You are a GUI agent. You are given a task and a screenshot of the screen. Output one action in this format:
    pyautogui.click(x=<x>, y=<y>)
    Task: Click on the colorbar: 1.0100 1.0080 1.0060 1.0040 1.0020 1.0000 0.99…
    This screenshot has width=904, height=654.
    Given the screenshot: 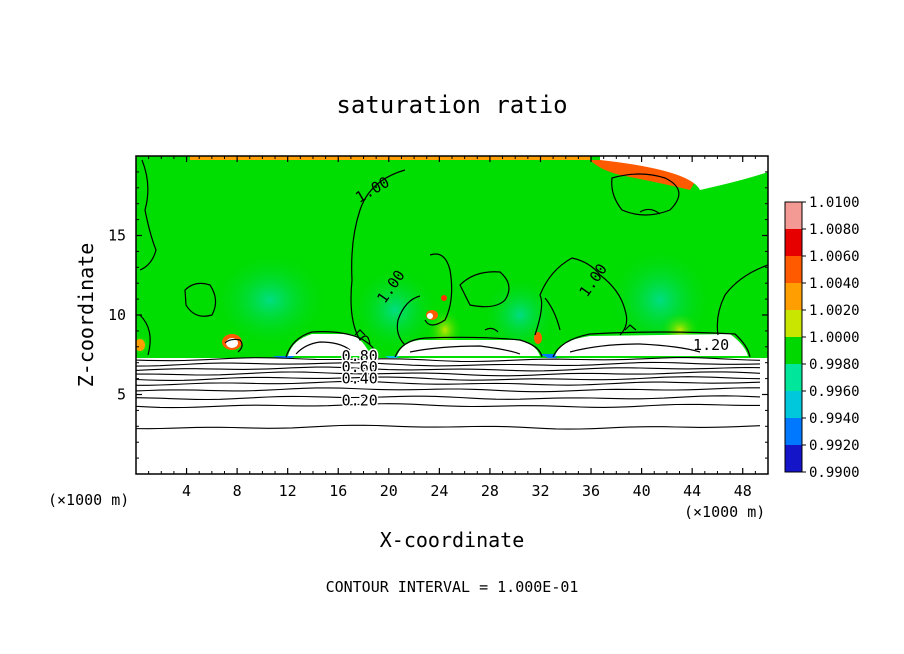 What is the action you would take?
    pyautogui.click(x=822, y=338)
    